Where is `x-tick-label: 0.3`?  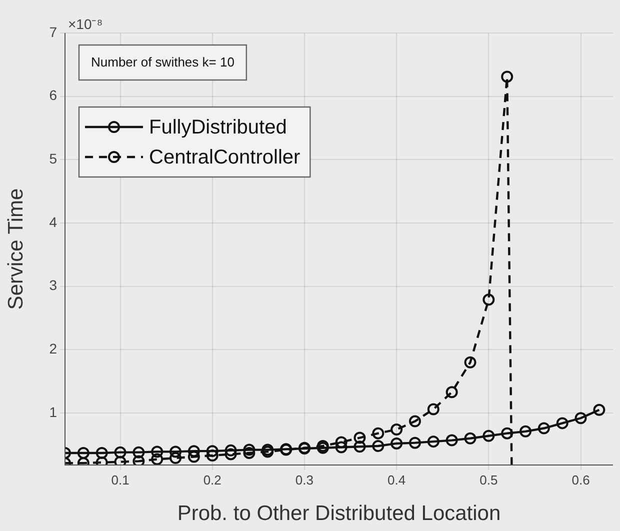
x-tick-label: 0.3 is located at coordinates (304, 480).